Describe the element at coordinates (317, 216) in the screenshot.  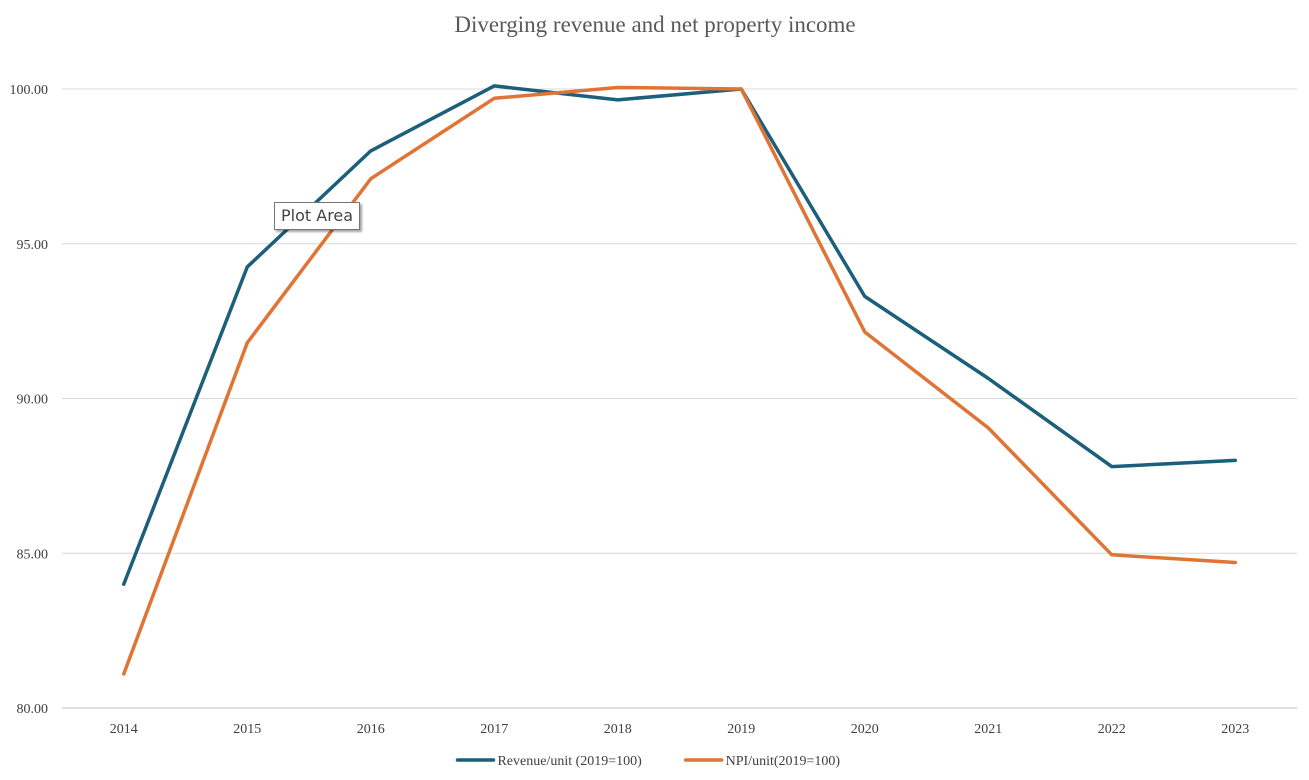
I see `plot-area-tooltip: Plot Area` at that location.